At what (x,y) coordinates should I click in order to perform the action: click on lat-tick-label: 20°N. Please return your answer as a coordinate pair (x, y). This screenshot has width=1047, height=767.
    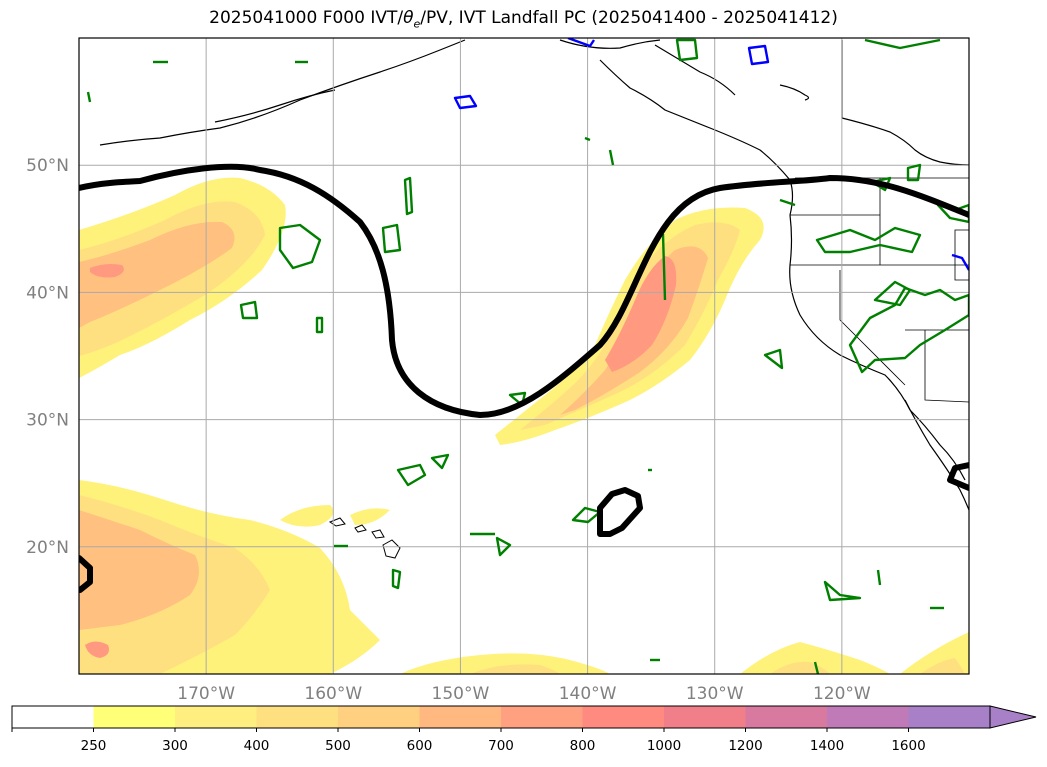
    Looking at the image, I should click on (47, 548).